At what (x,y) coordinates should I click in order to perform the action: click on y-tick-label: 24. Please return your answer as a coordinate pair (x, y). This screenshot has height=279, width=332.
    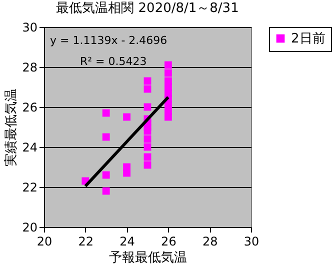
    Looking at the image, I should click on (30, 147).